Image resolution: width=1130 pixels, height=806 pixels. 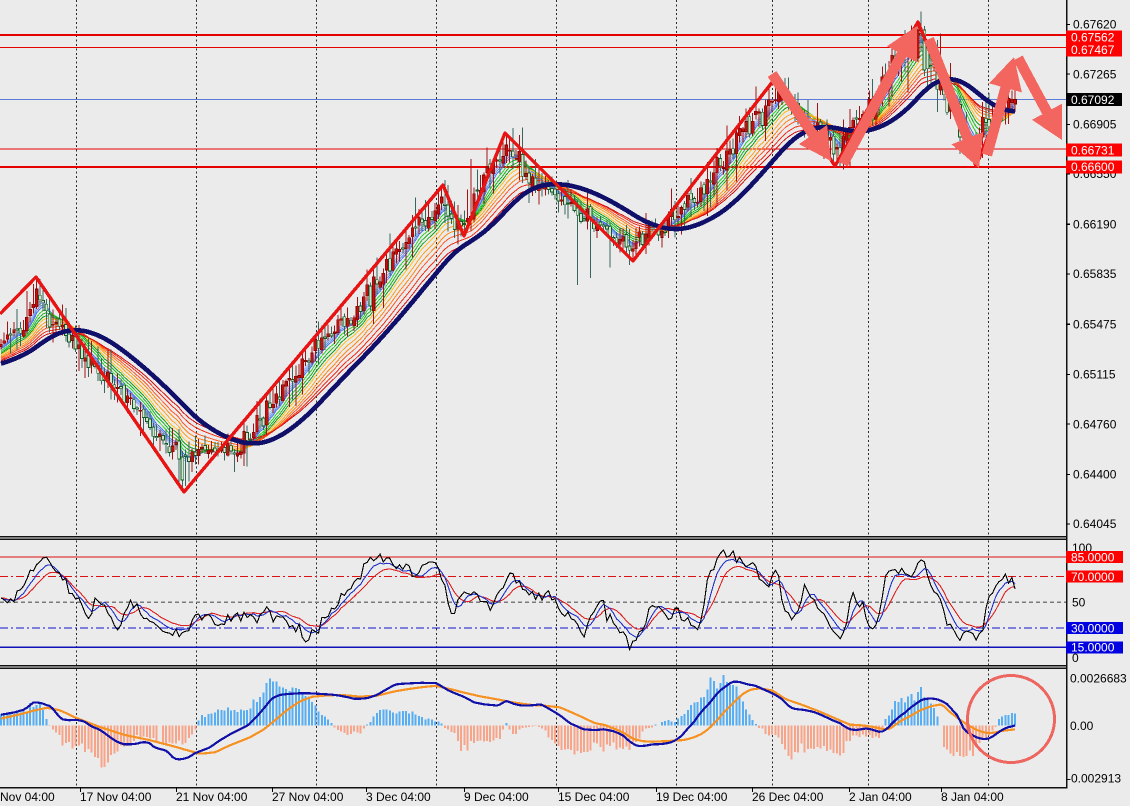 What do you see at coordinates (27, 797) in the screenshot?
I see `svg-text: Nov 04:00` at bounding box center [27, 797].